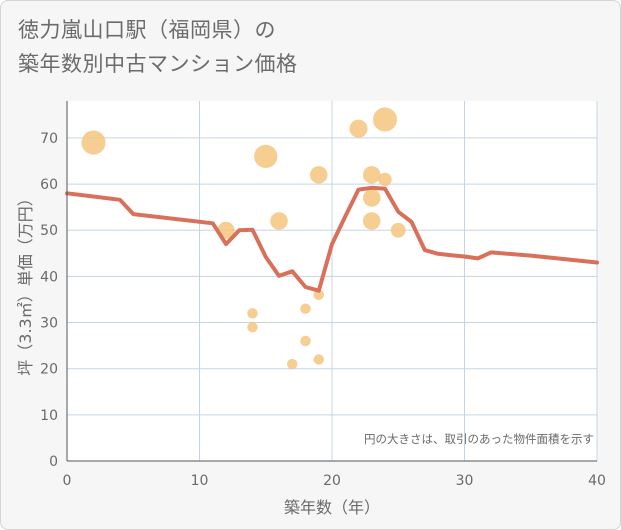 The height and width of the screenshot is (530, 621). What do you see at coordinates (597, 481) in the screenshot?
I see `x-tick-label: 40` at bounding box center [597, 481].